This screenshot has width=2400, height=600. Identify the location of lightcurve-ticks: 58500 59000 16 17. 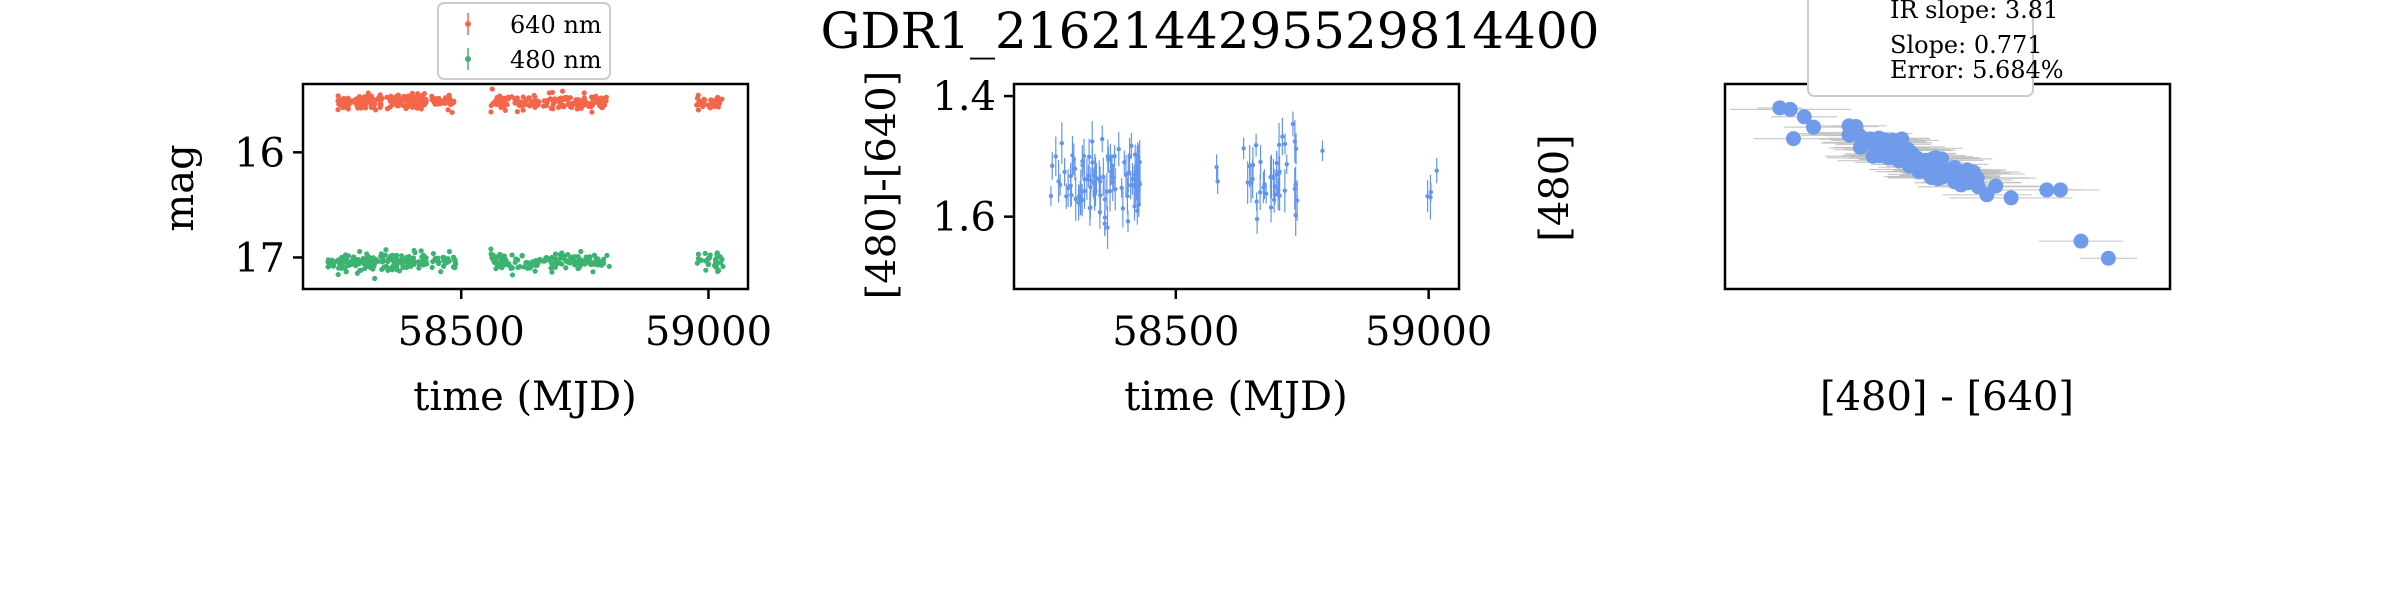
(503, 242).